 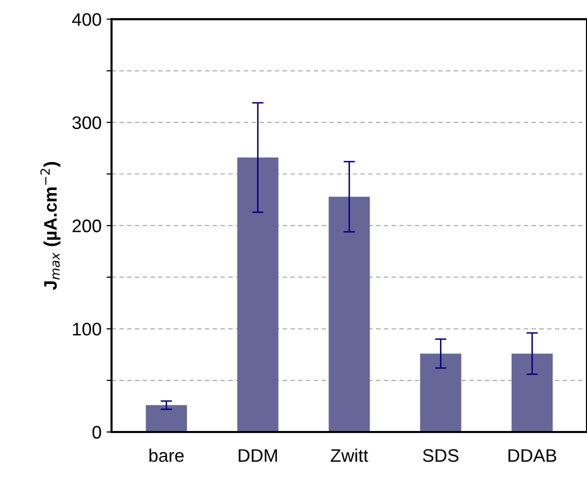 What do you see at coordinates (87, 226) in the screenshot?
I see `y-tick-label: 200` at bounding box center [87, 226].